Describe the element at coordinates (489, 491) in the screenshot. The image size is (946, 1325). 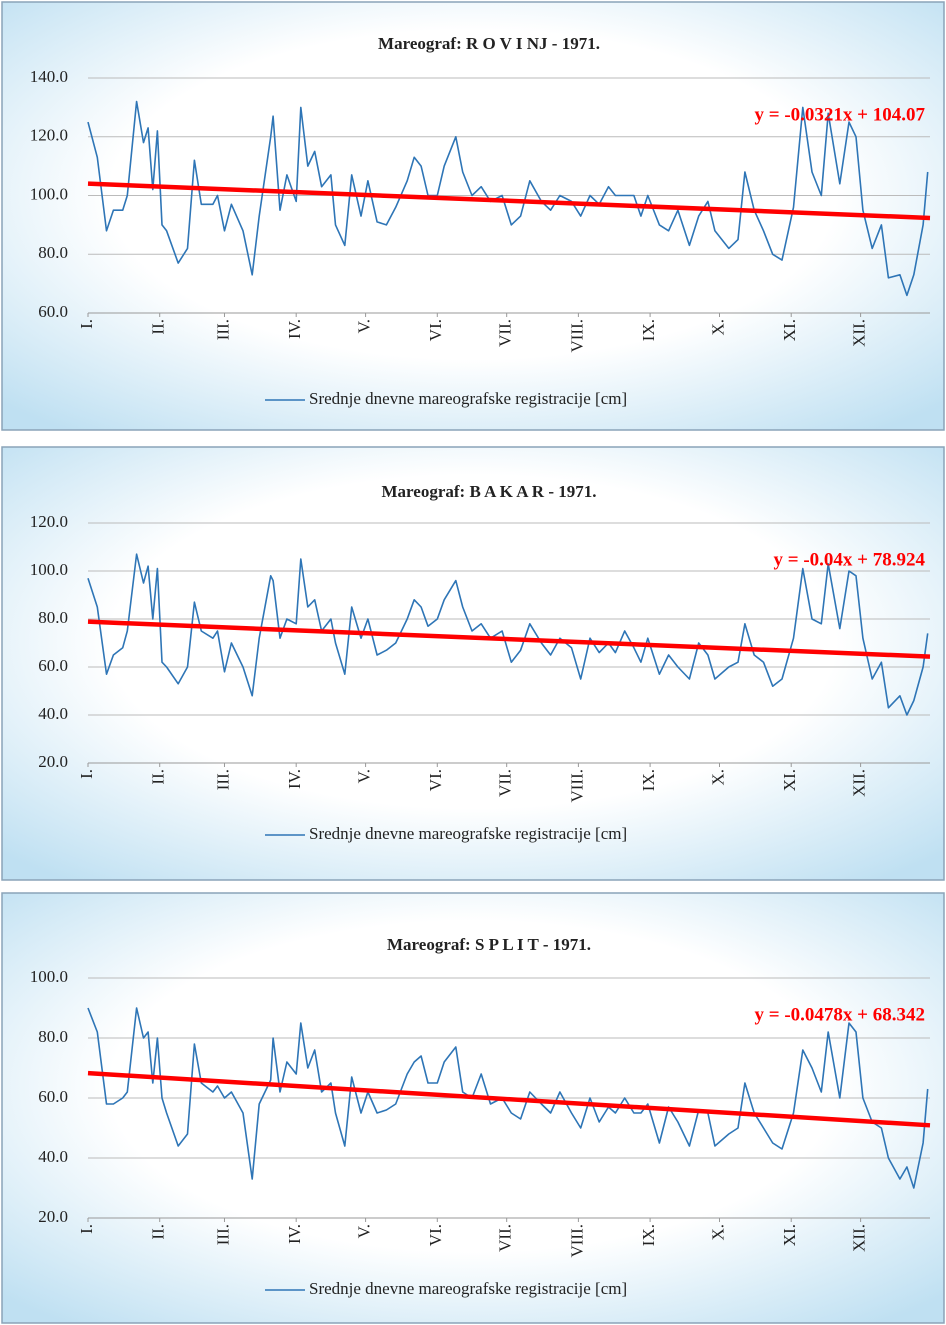
I see `chart-title: Mareograf: B A K A R - 1971.` at that location.